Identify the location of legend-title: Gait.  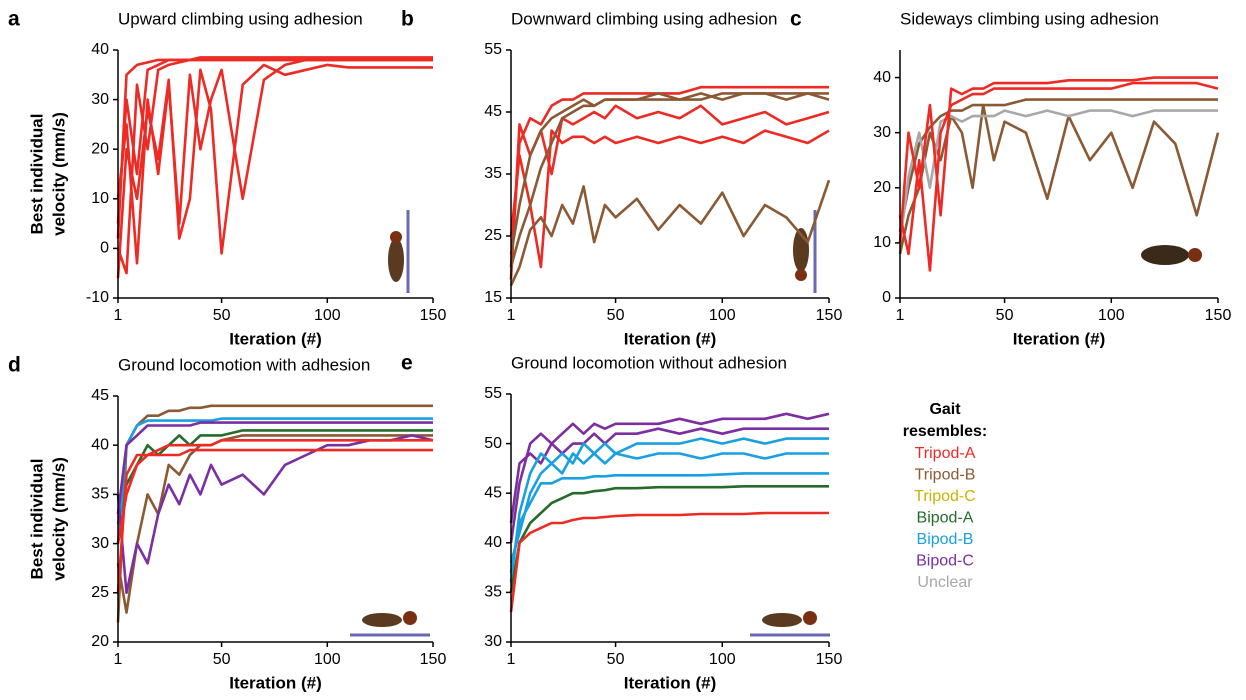
(945, 409).